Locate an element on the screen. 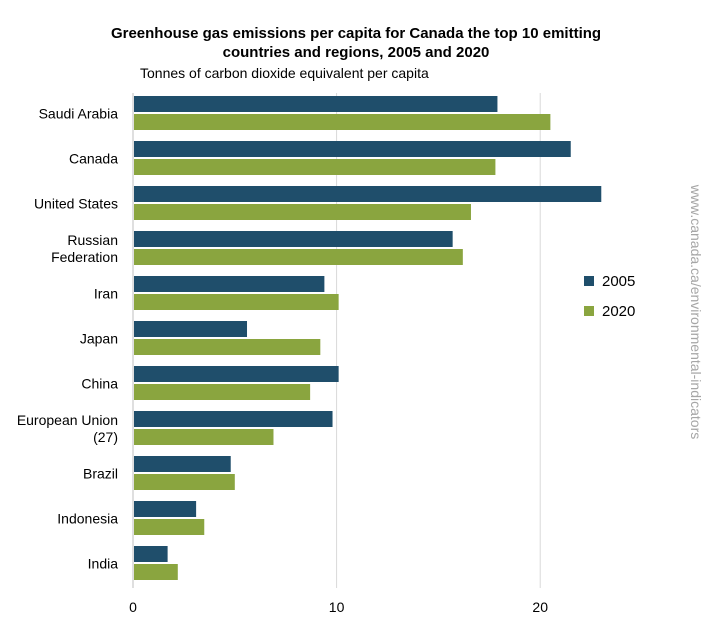 The width and height of the screenshot is (728, 619). category-label: Canada is located at coordinates (93, 159).